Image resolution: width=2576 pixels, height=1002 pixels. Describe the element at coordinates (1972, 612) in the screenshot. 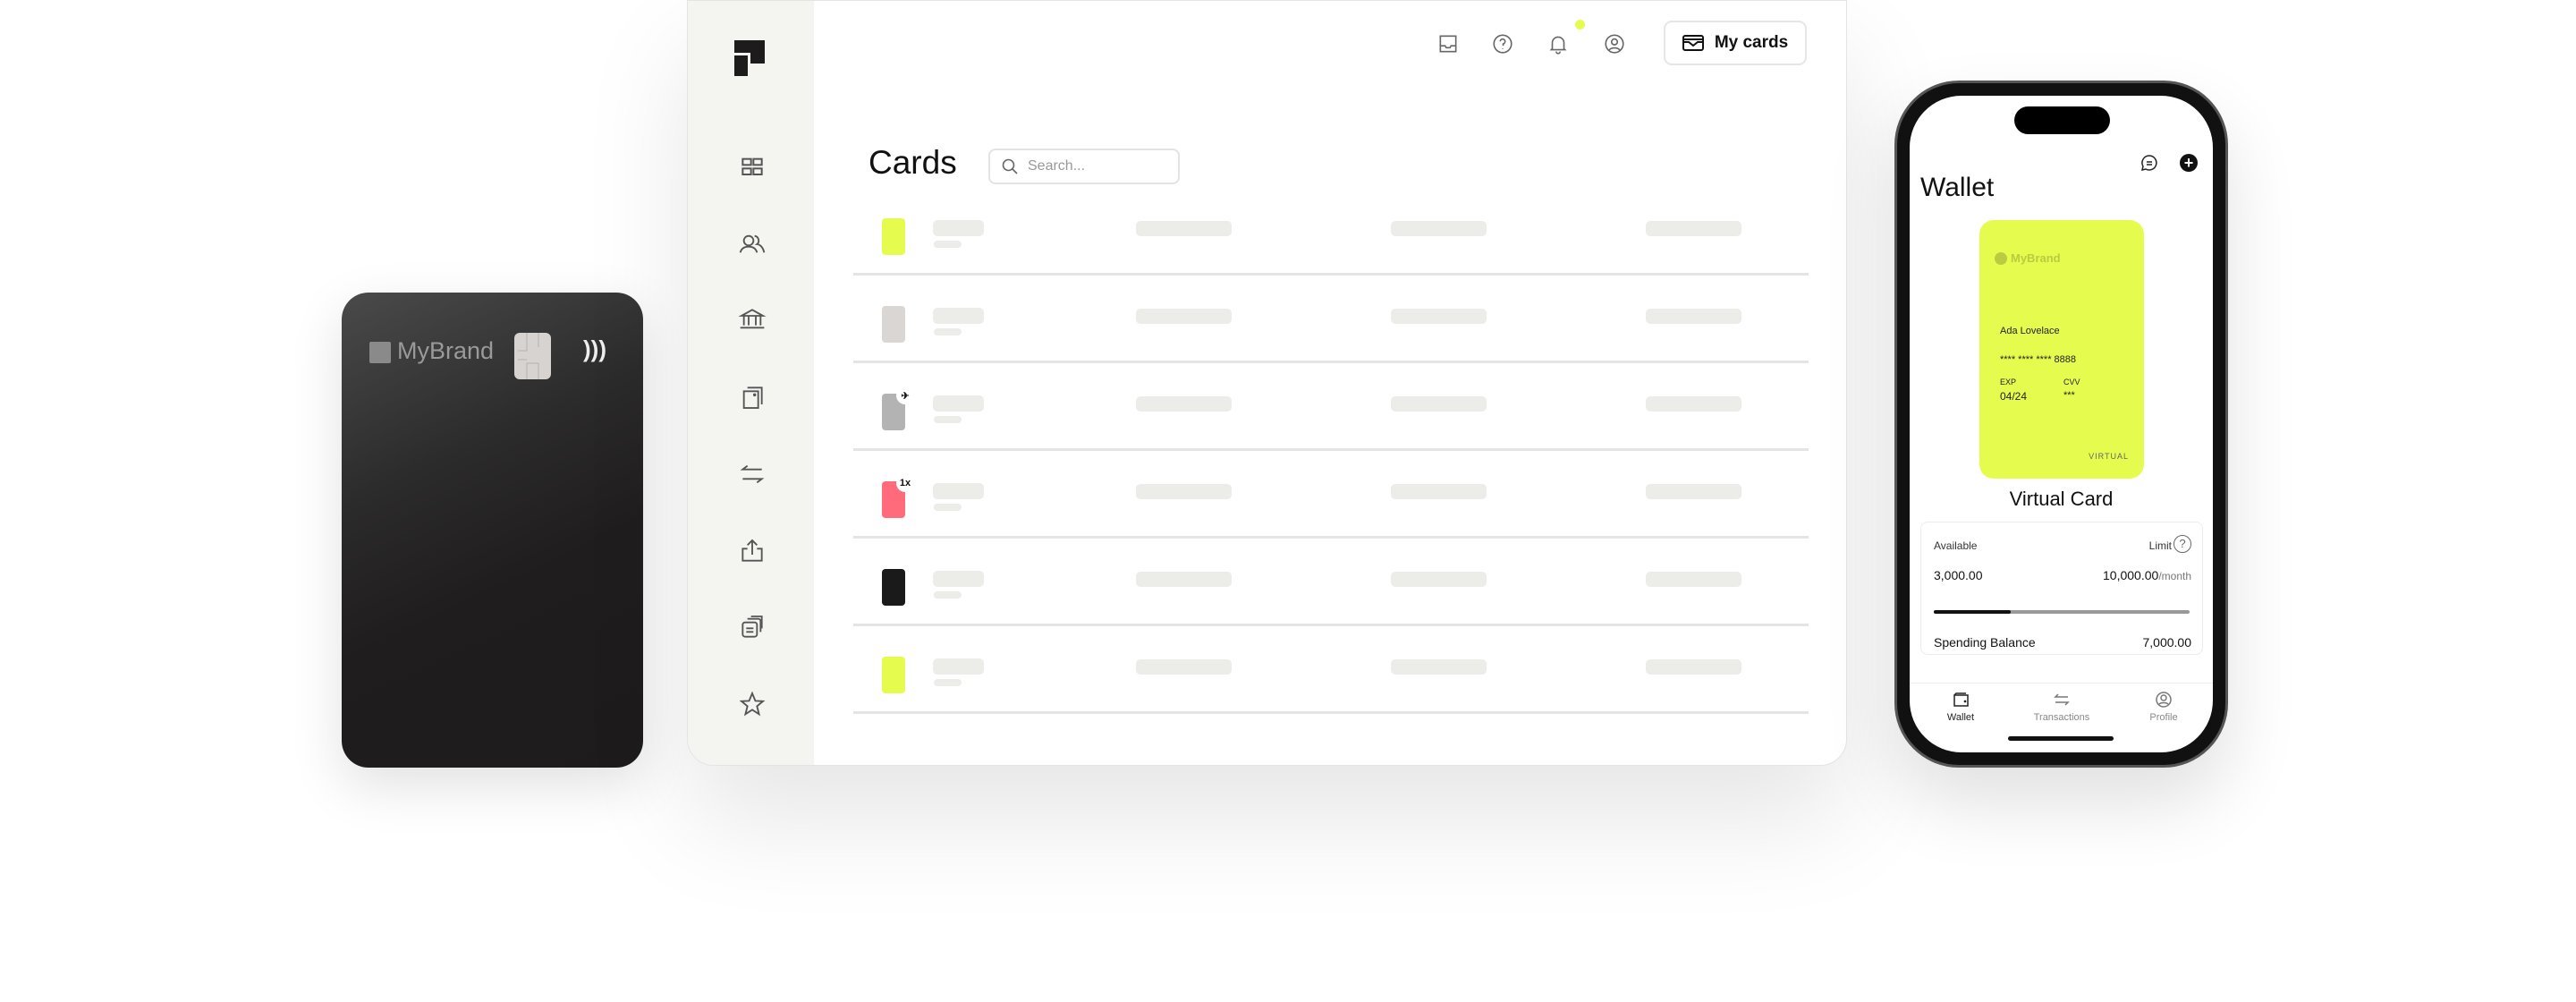

I see `limit-progress-fill` at that location.